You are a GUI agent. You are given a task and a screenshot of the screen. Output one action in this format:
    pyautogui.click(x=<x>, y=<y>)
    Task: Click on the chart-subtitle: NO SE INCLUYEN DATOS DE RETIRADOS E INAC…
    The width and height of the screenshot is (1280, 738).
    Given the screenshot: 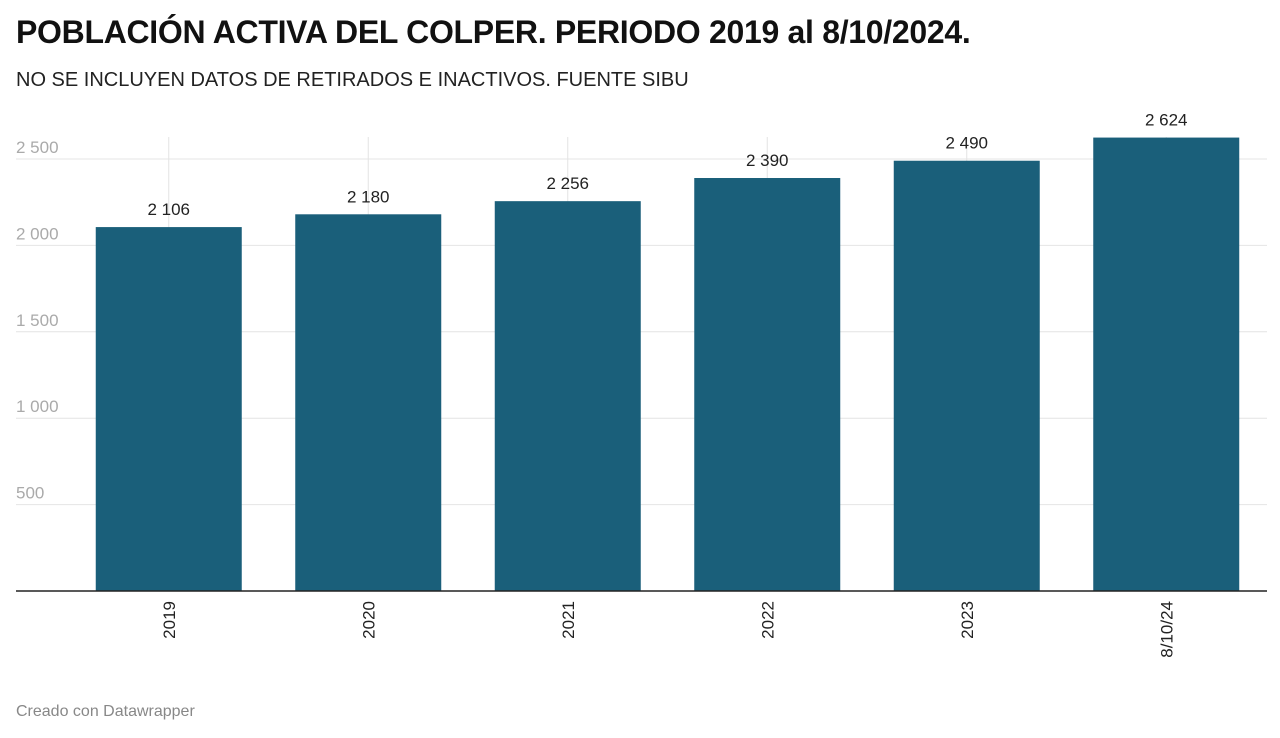 What is the action you would take?
    pyautogui.click(x=352, y=80)
    